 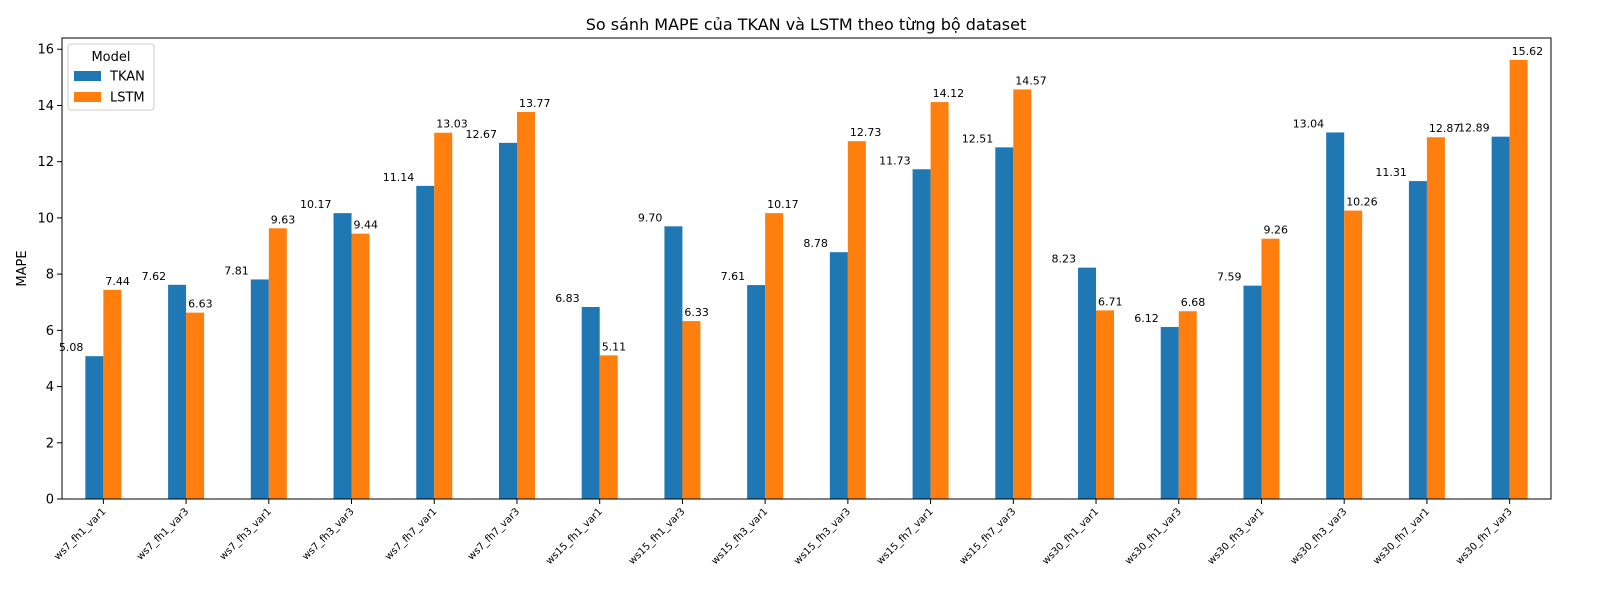 I want to click on legend: Model TKAN LSTM, so click(x=111, y=77).